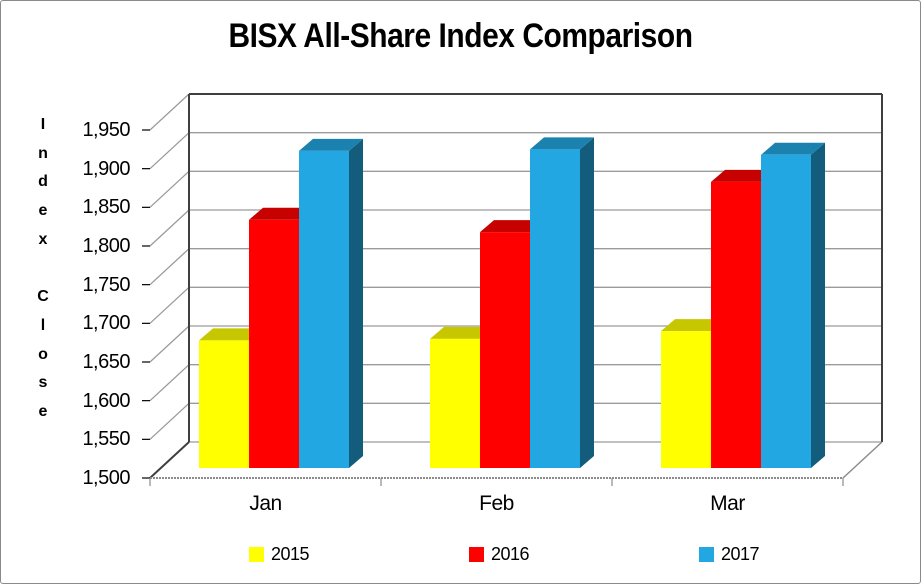  What do you see at coordinates (693, 325) in the screenshot?
I see `bar-2015-mar-top` at bounding box center [693, 325].